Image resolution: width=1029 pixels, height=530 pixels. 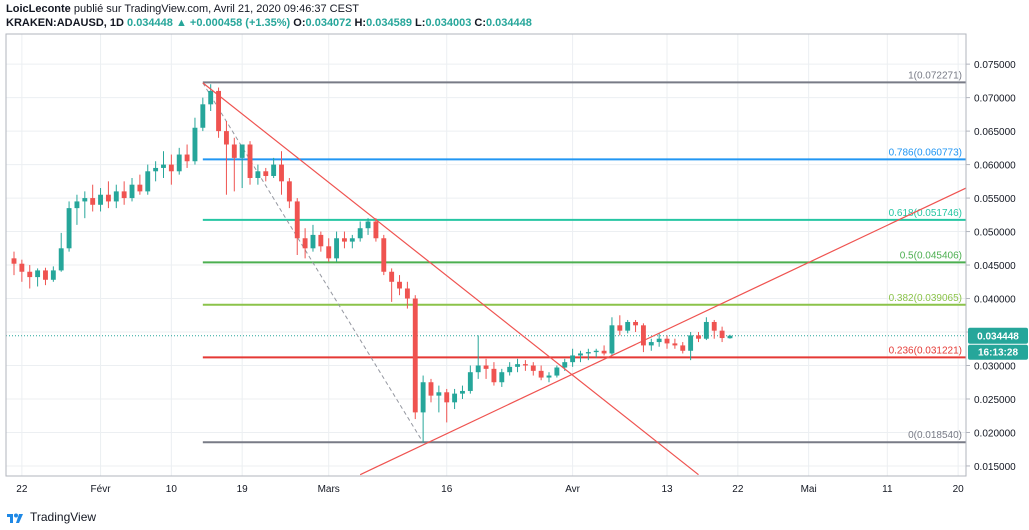 I want to click on x-tick-label: 11, so click(x=887, y=489).